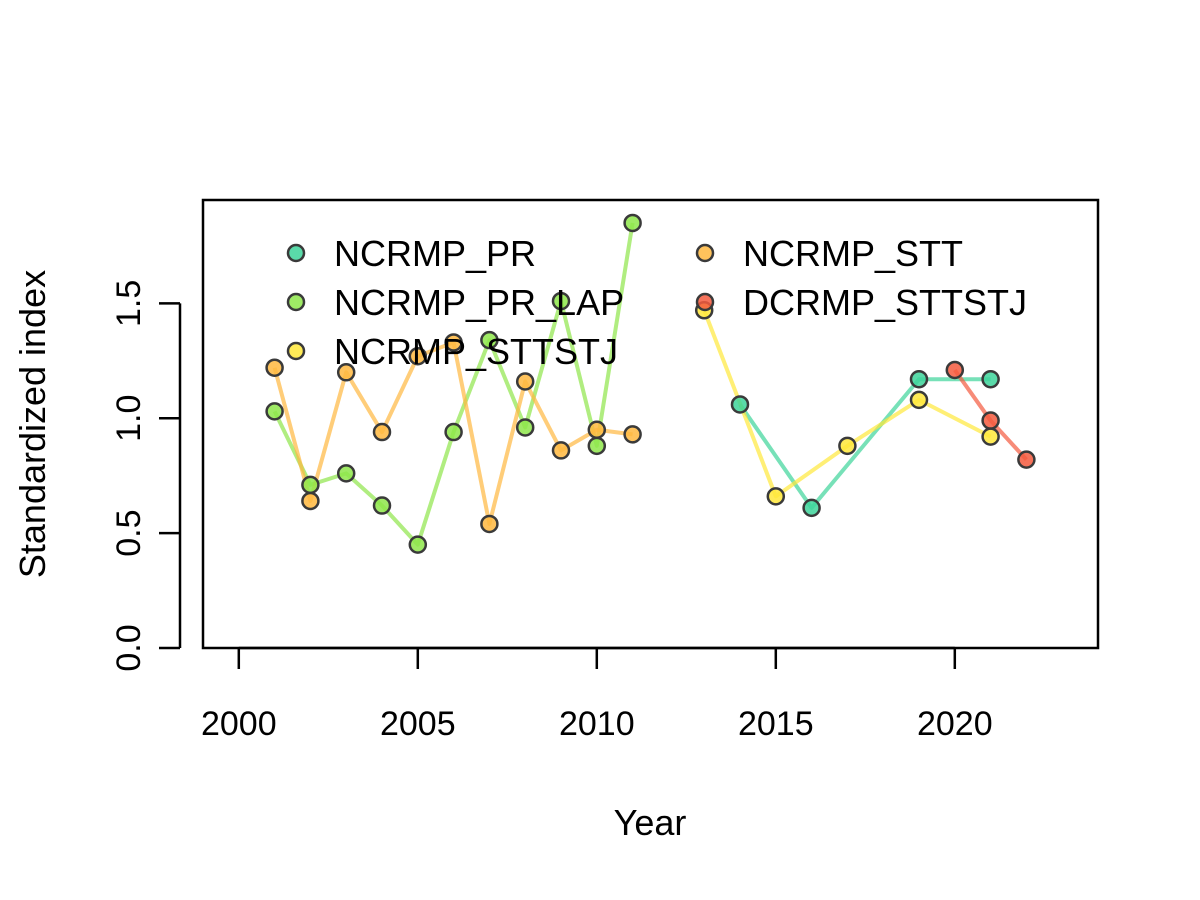 The width and height of the screenshot is (1200, 900). I want to click on y-axis-title: Standardized index, so click(32, 424).